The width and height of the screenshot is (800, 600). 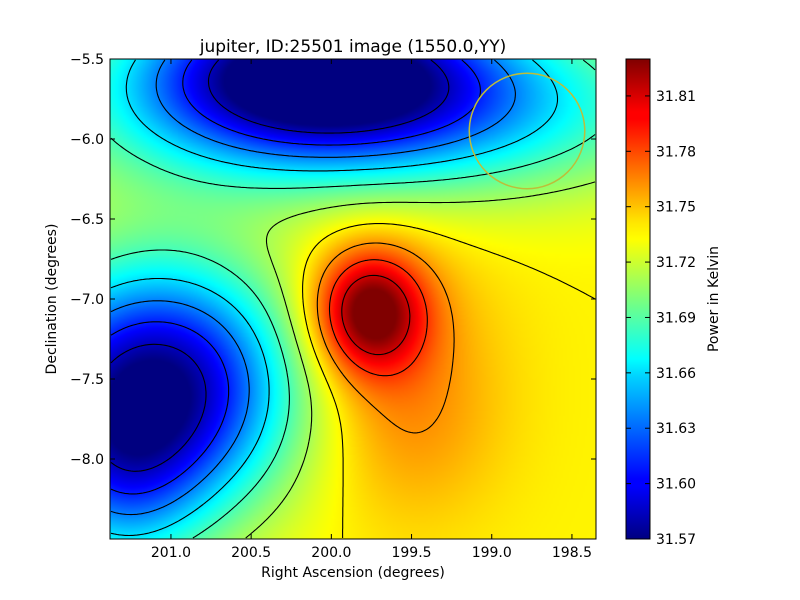 I want to click on x-tick-label: 198.5, so click(x=572, y=553).